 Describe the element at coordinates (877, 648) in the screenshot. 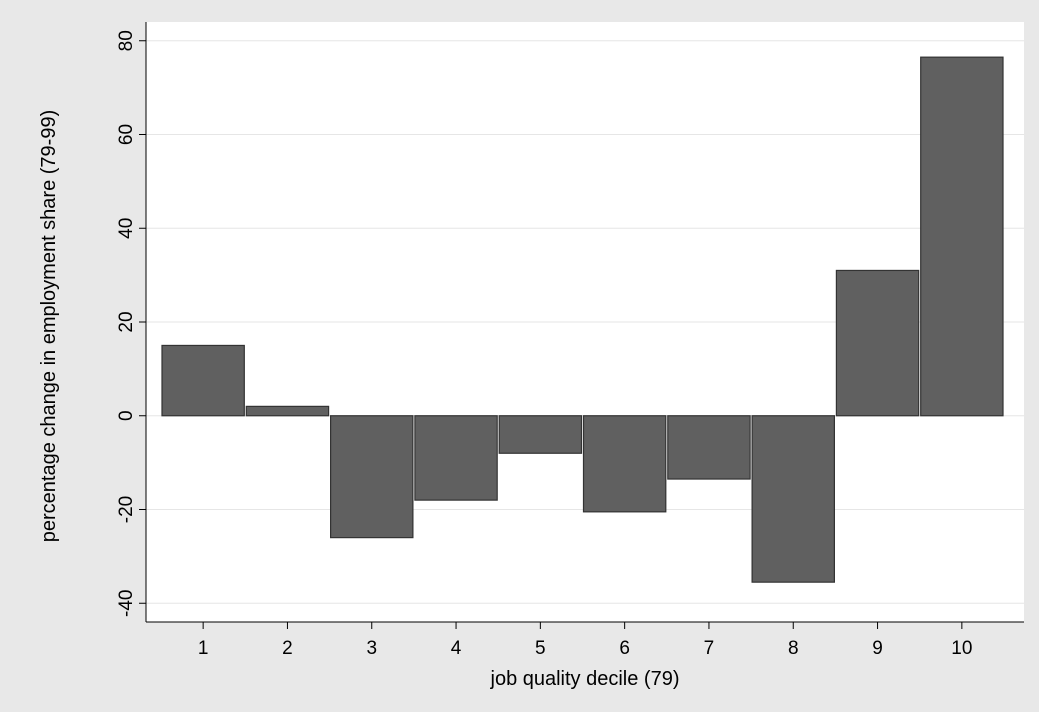

I see `x-tick-label: 9` at that location.